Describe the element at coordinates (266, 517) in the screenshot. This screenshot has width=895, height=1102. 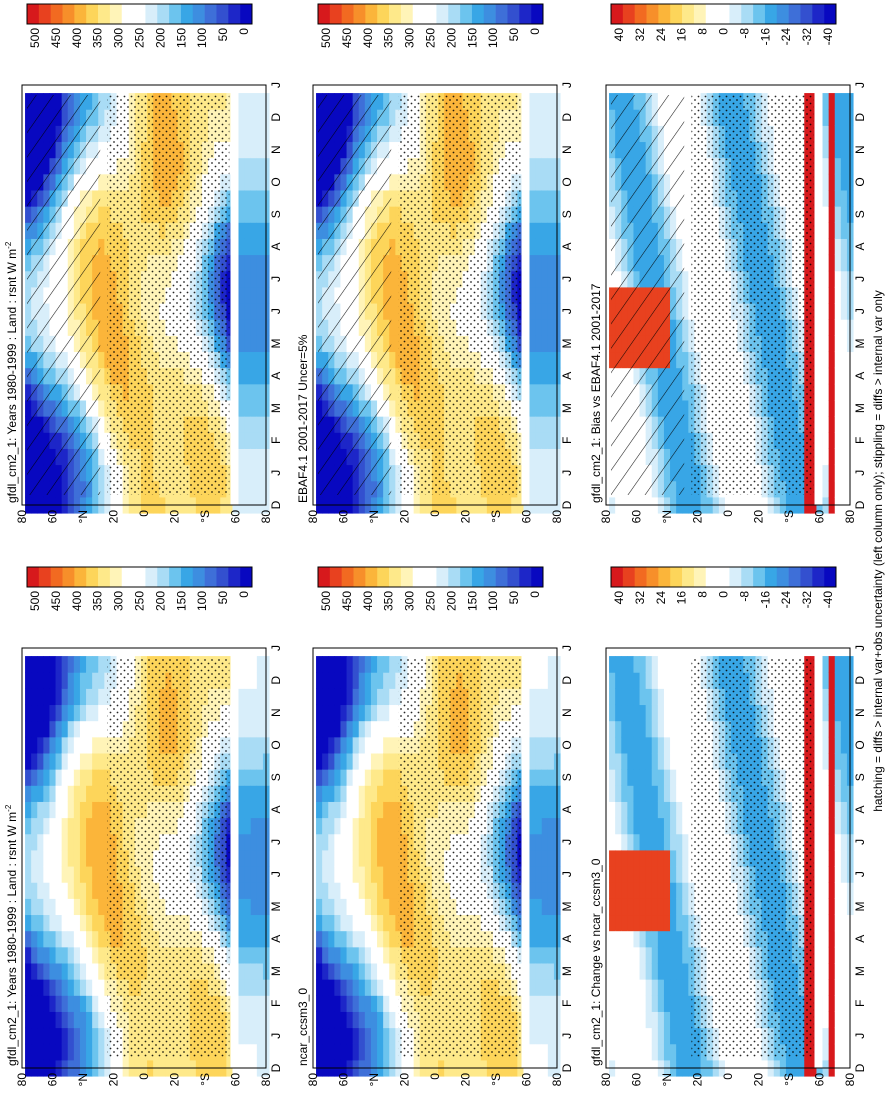
I see `lat-tick-label: 80` at that location.